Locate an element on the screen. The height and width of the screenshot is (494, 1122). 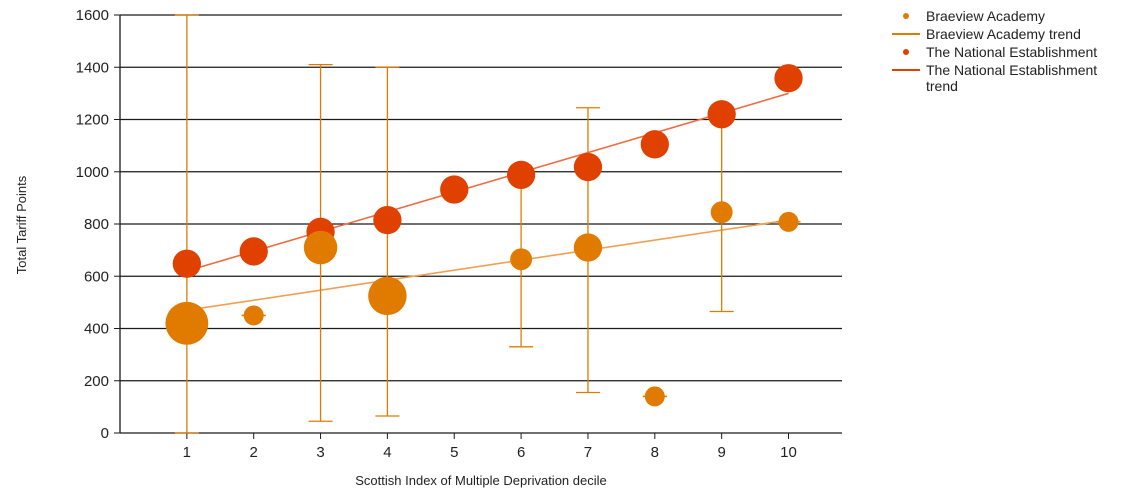
y-tick-label: 1000 is located at coordinates (92, 172).